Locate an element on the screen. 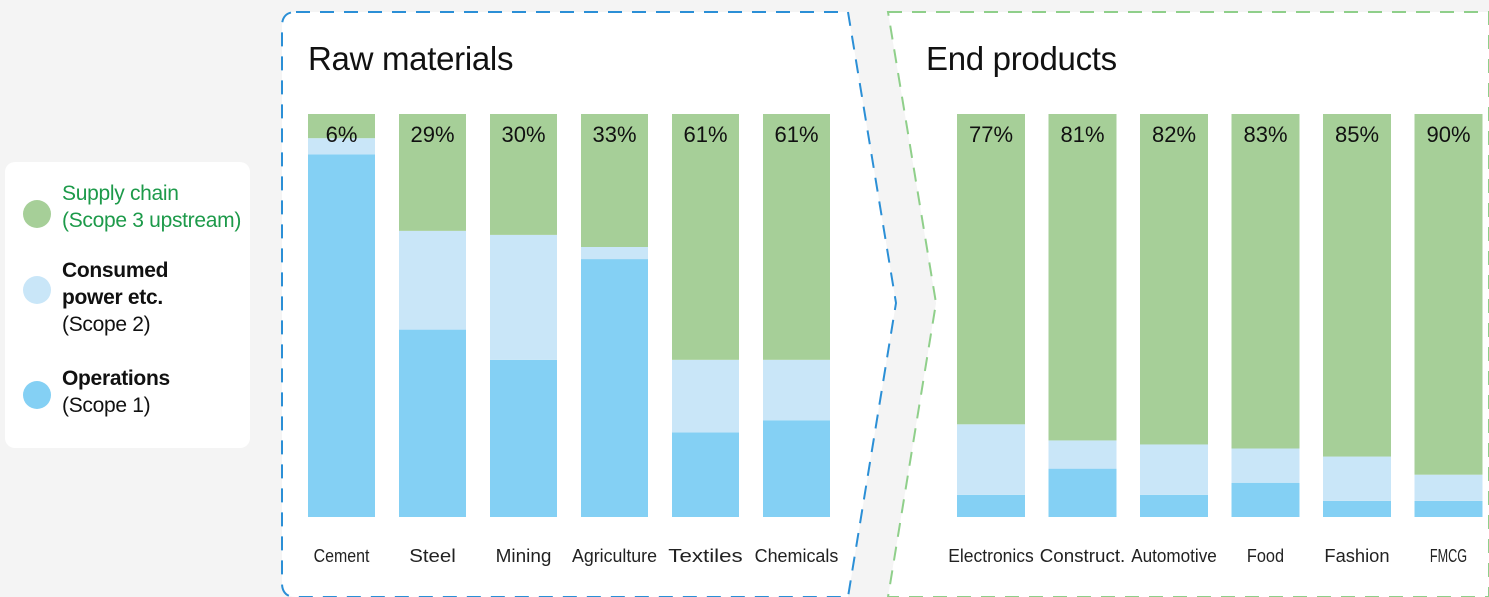 Image resolution: width=1489 pixels, height=597 pixels. bar-raw-steel-supply-chain is located at coordinates (432, 172).